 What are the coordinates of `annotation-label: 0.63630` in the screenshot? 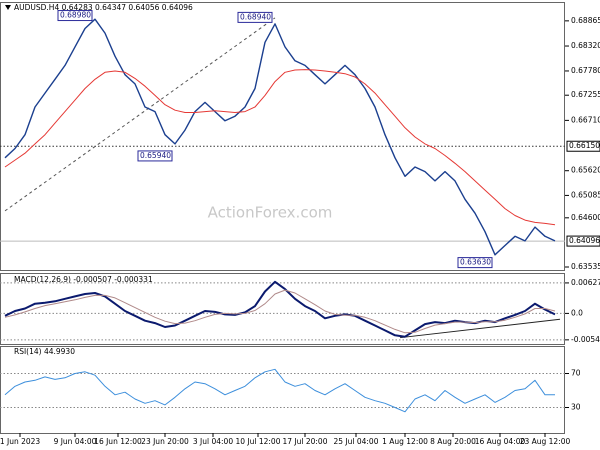 It's located at (475, 262).